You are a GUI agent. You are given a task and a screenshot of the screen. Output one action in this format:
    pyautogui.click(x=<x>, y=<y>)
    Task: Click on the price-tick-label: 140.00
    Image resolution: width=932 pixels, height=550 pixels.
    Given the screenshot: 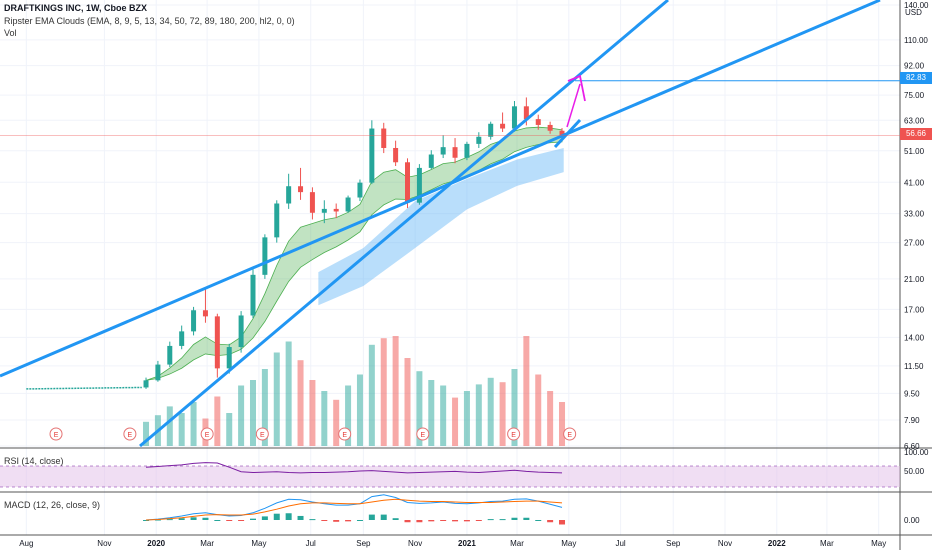 What is the action you would take?
    pyautogui.click(x=916, y=5)
    